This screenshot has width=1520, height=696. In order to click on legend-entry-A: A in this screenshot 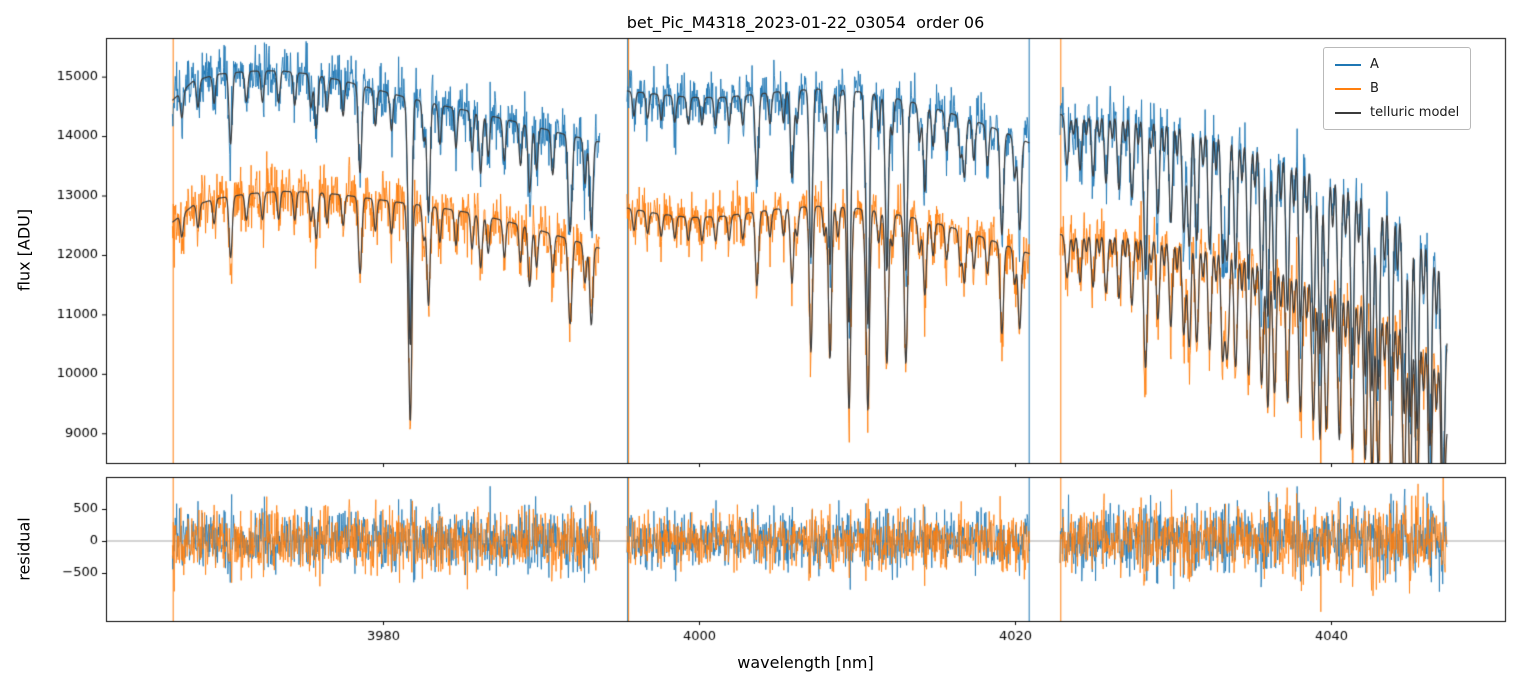, I will do `click(1397, 64)`.